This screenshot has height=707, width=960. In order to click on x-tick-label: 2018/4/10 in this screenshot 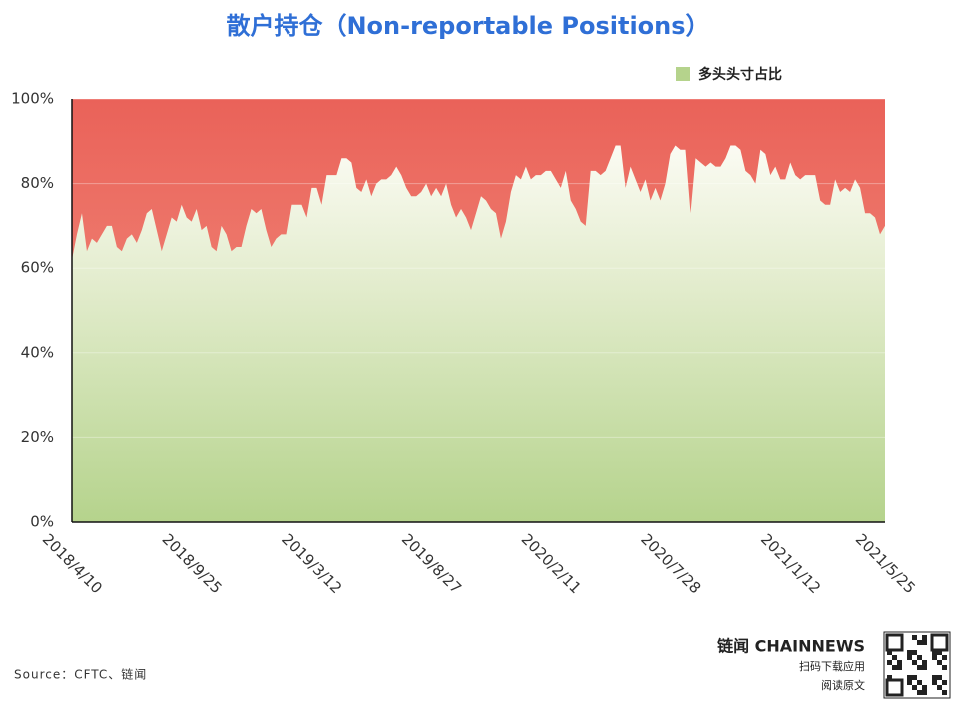, I will do `click(72, 563)`.